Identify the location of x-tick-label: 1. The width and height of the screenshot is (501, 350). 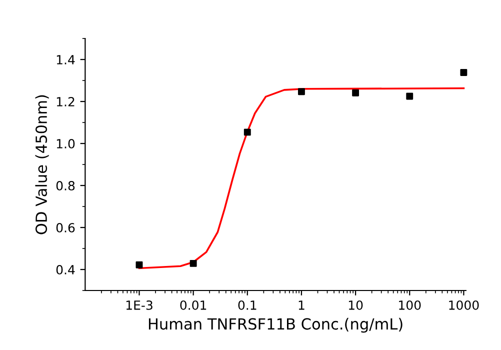
(301, 305).